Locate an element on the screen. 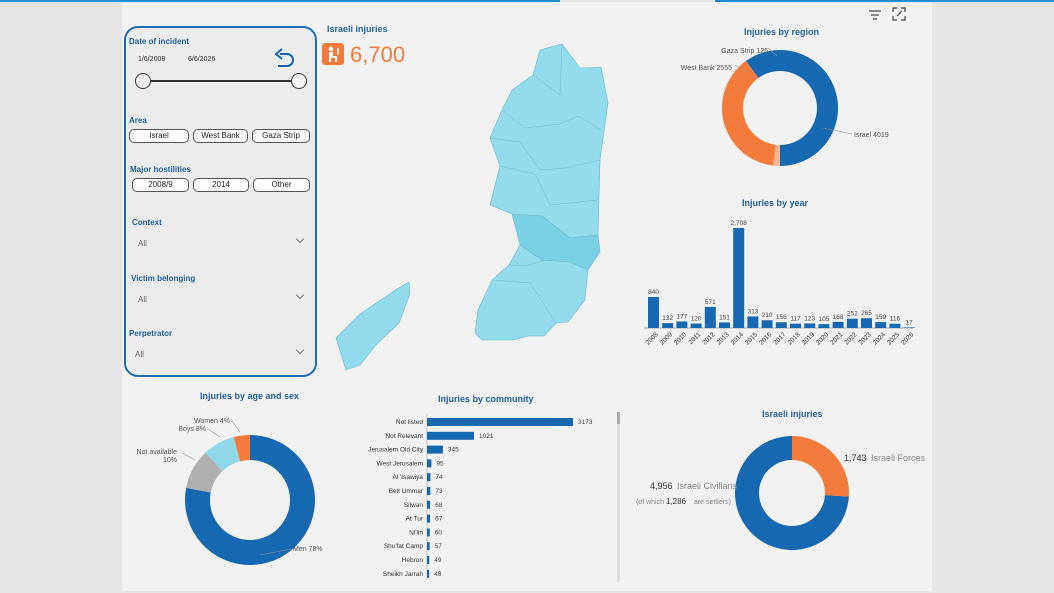 The width and height of the screenshot is (1054, 593). bar-2025 is located at coordinates (895, 325).